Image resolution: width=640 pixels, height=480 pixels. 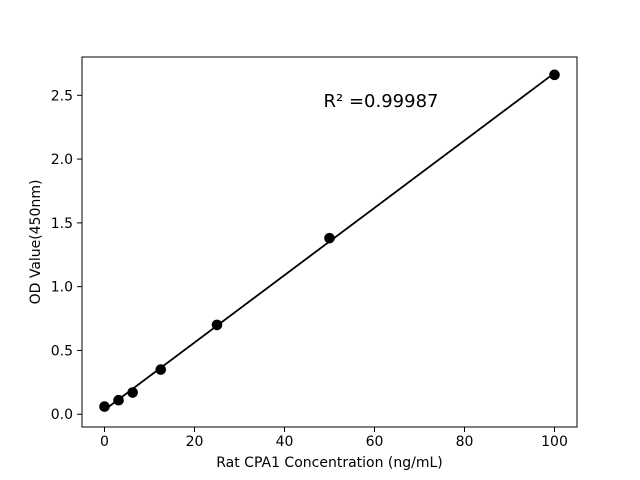 What do you see at coordinates (554, 442) in the screenshot?
I see `x-tick-label: 100` at bounding box center [554, 442].